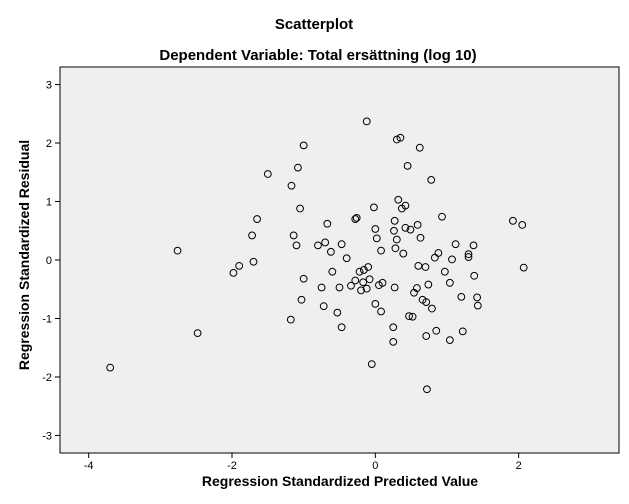  I want to click on y-tick-label: -1, so click(47, 319).